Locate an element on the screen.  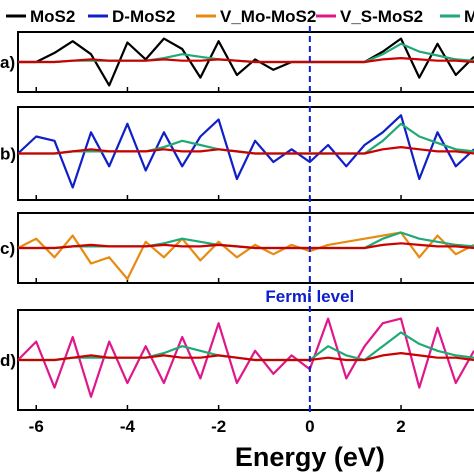
legend-item: MoS2 is located at coordinates (40, 16).